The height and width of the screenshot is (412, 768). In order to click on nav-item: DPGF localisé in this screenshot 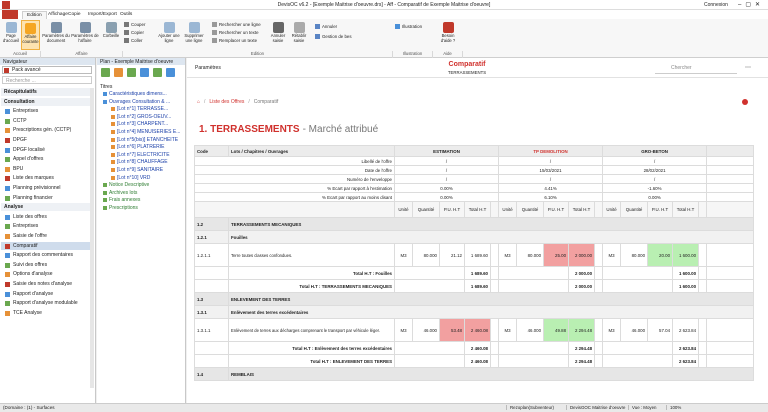, I will do `click(47, 150)`.